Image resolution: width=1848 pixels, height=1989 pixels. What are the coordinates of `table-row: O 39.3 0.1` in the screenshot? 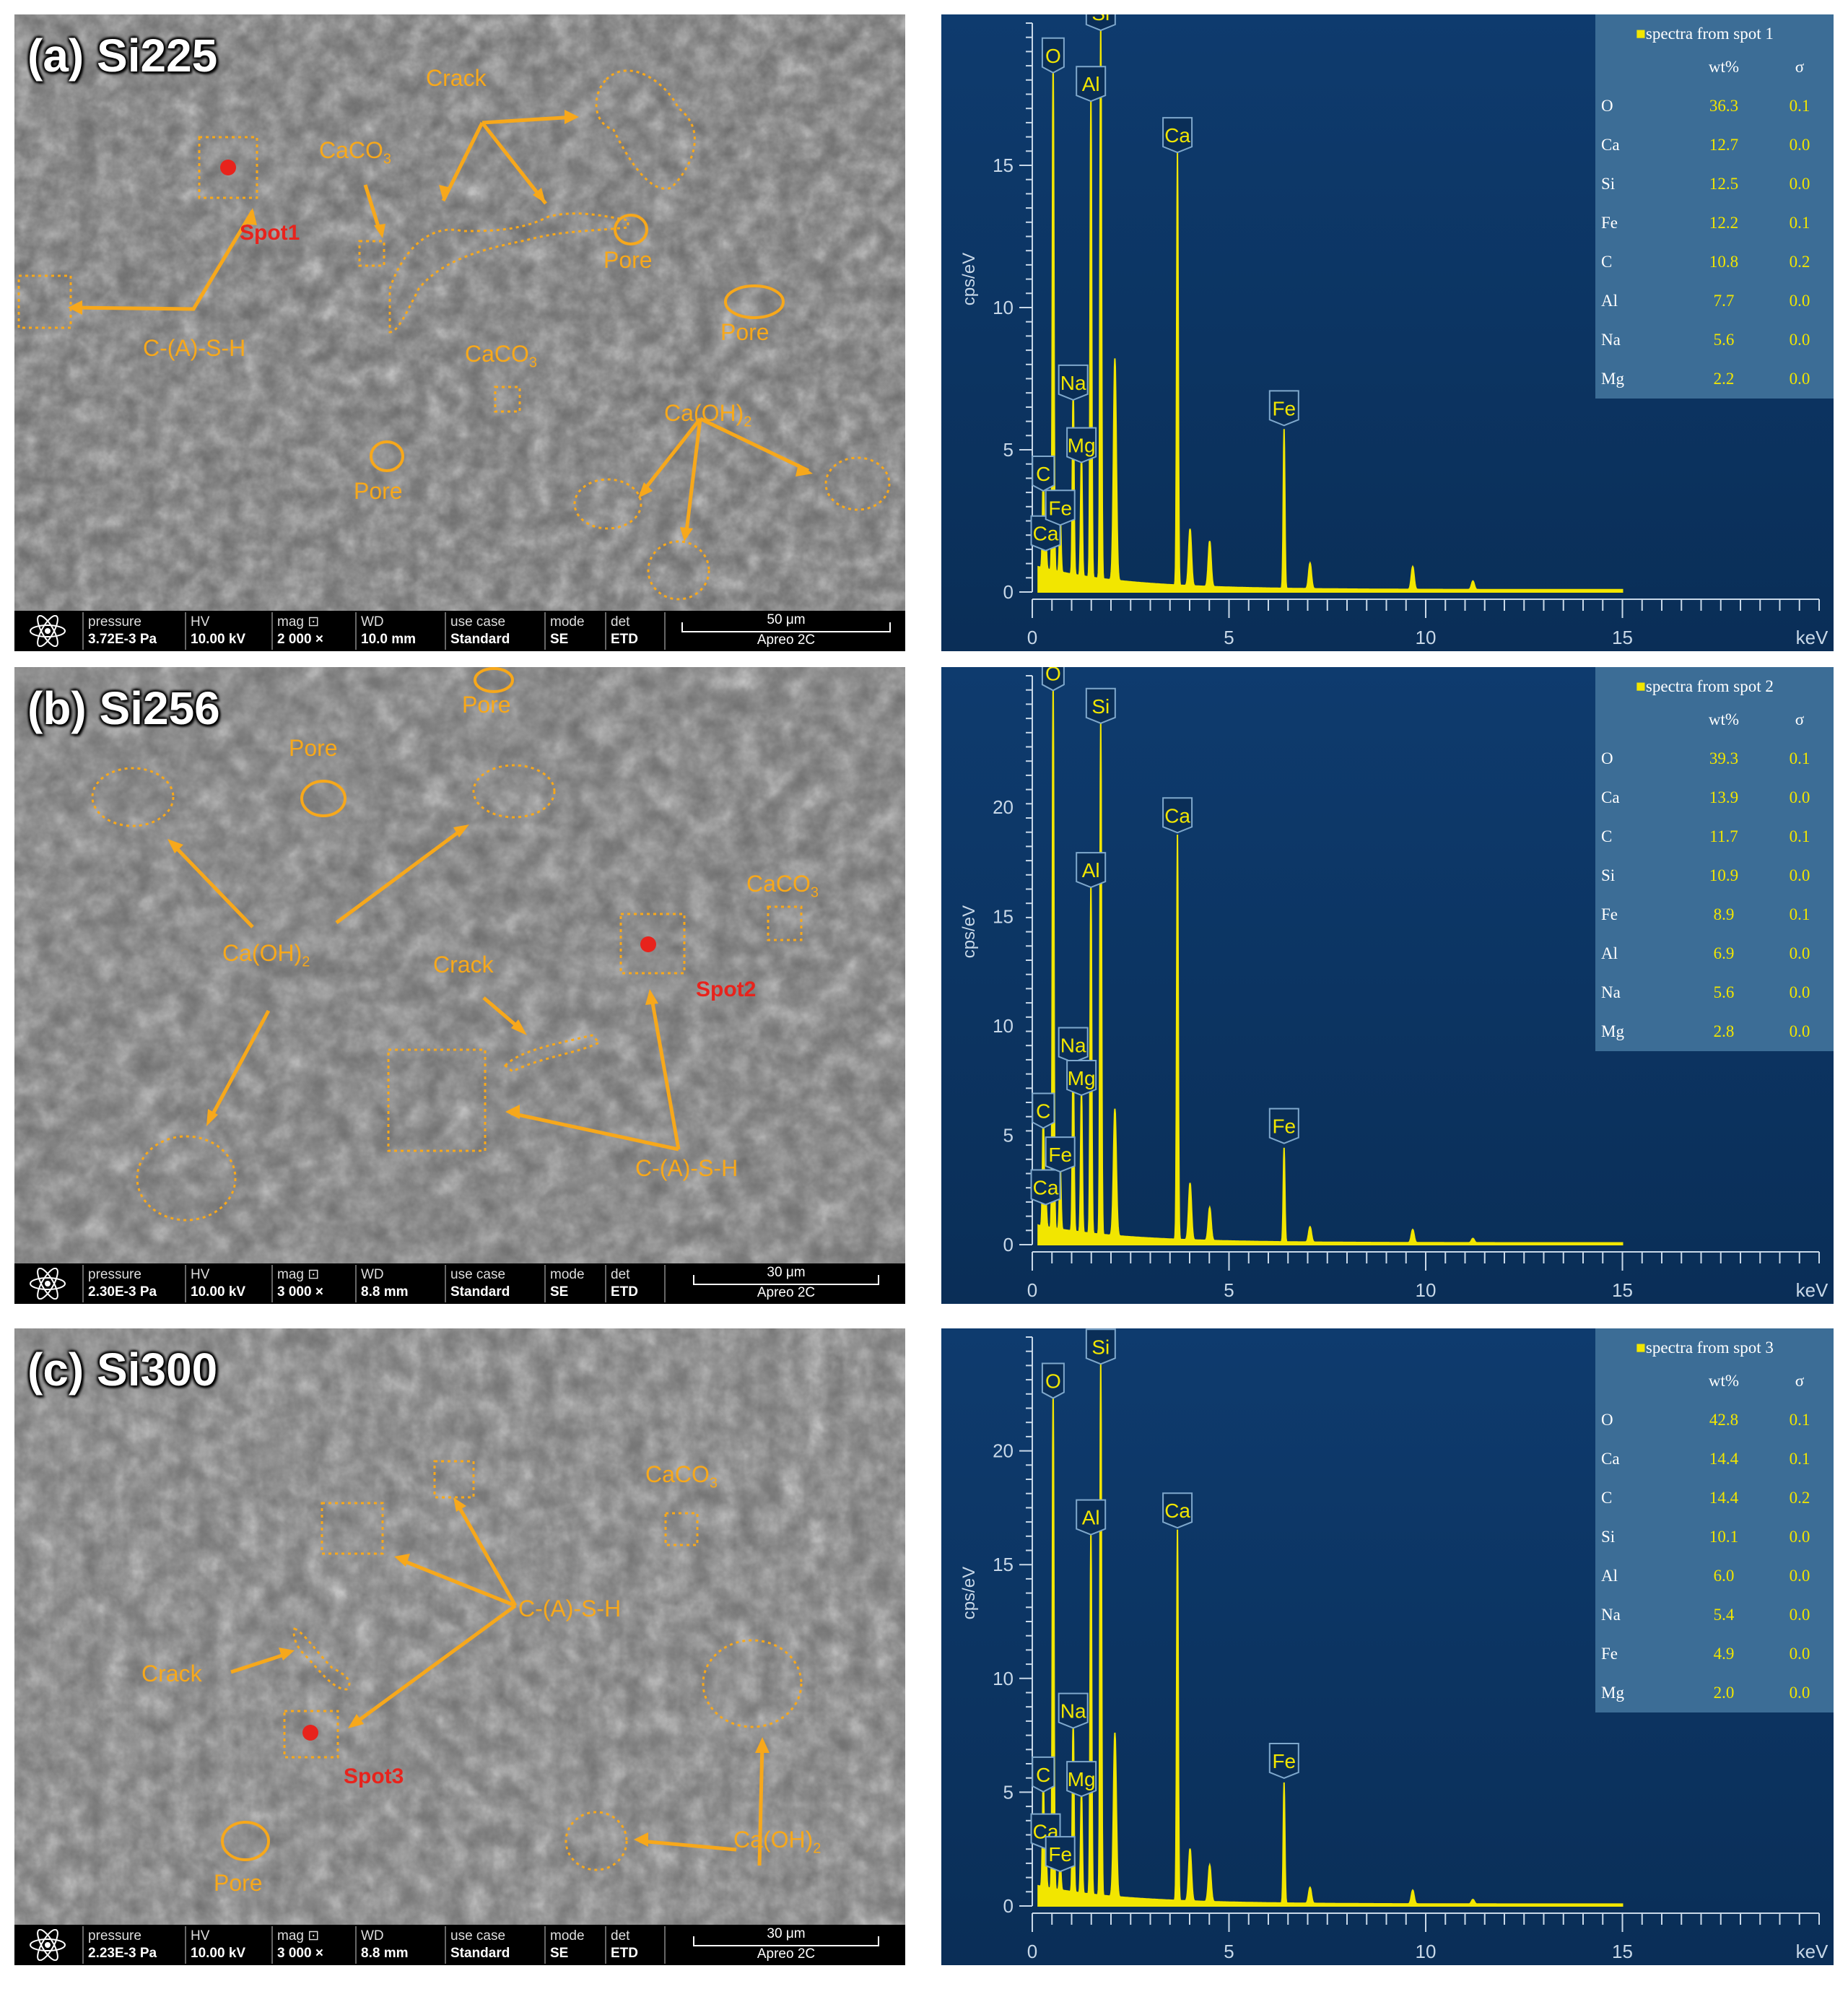 It's located at (1714, 758).